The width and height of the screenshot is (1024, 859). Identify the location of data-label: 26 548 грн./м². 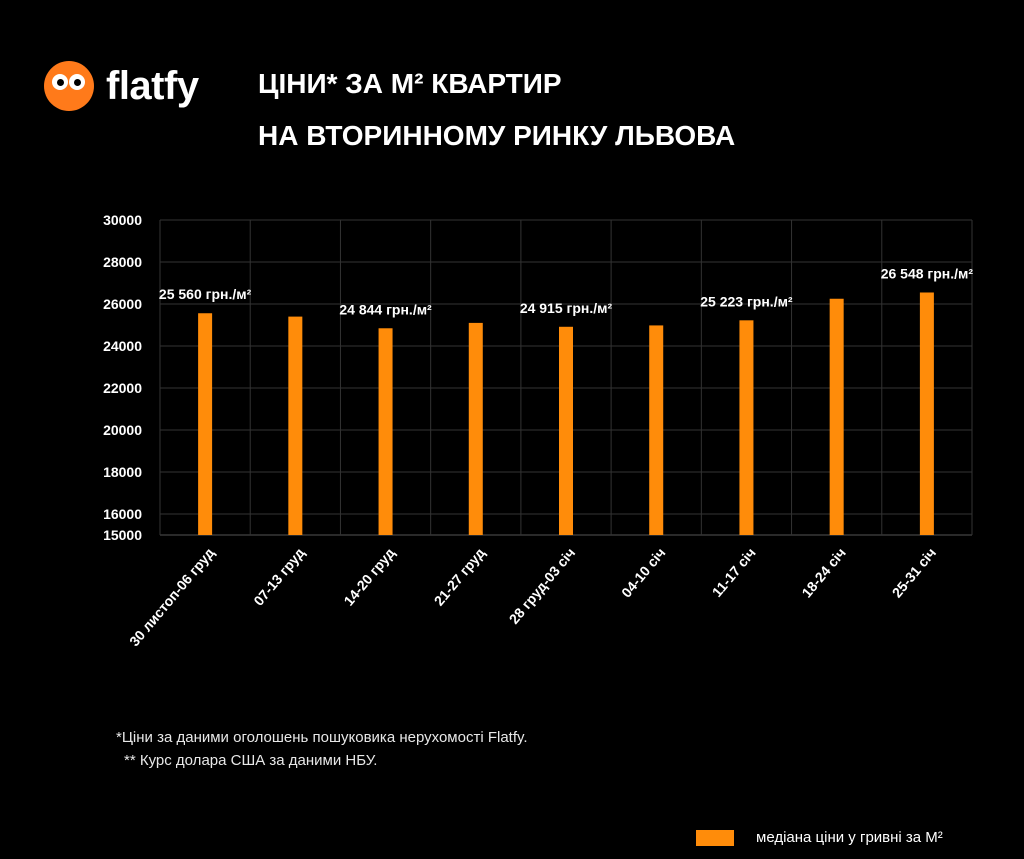
(927, 273).